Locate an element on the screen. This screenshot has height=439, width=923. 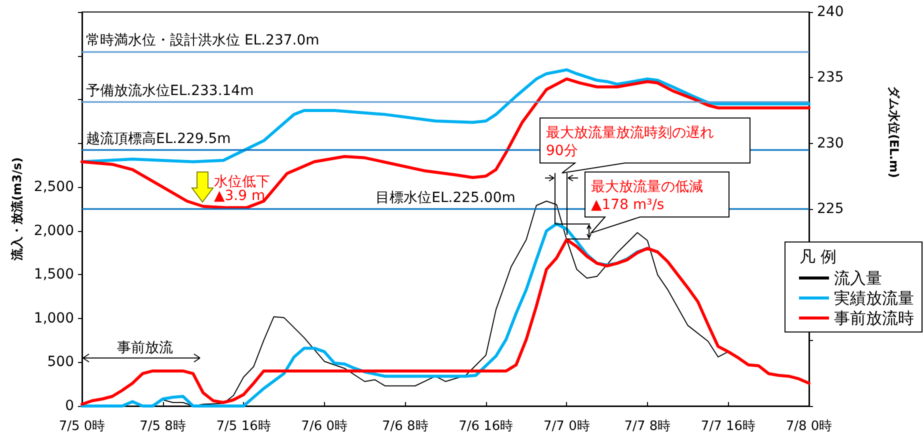
annotation: 最大放流量の低減 is located at coordinates (647, 187).